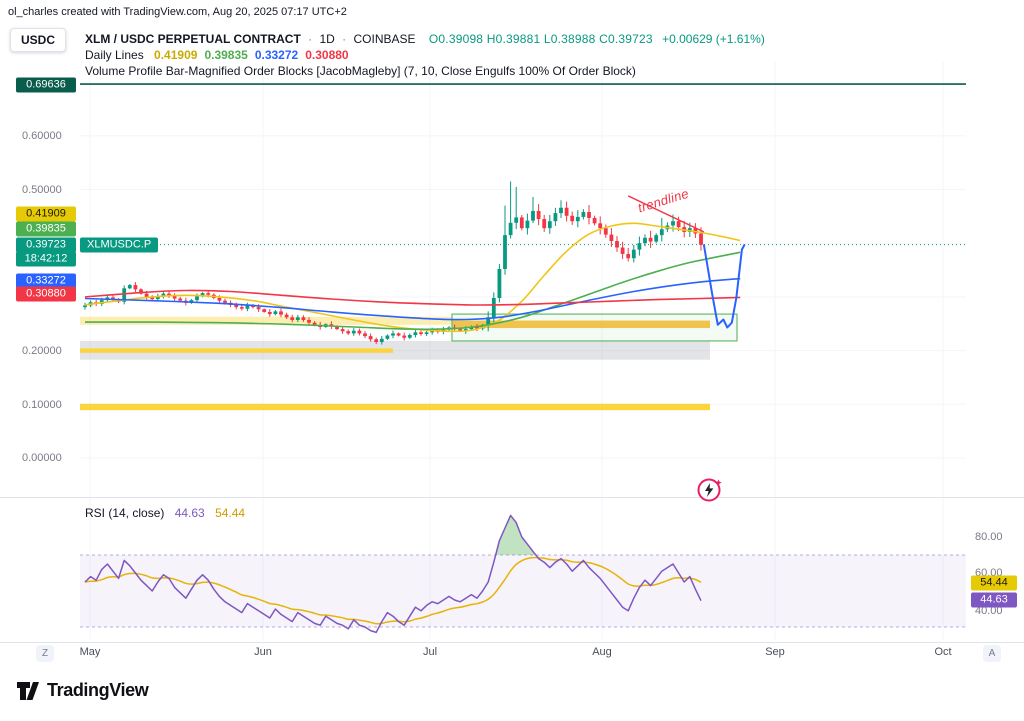  What do you see at coordinates (327, 39) in the screenshot?
I see `interval-label: 1D` at bounding box center [327, 39].